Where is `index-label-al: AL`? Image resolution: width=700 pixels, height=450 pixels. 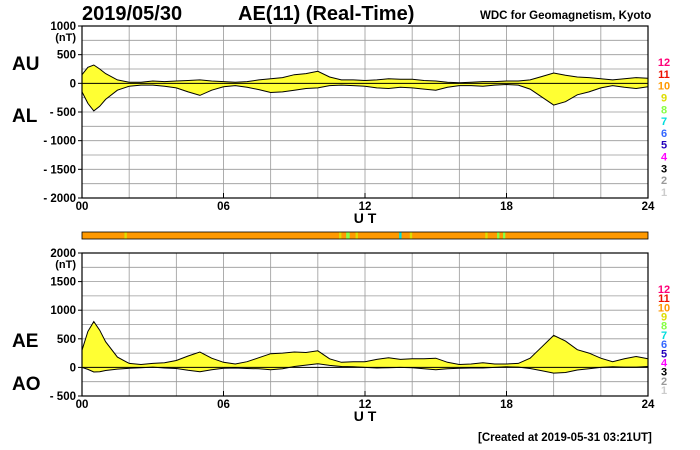
index-label-al: AL is located at coordinates (25, 116).